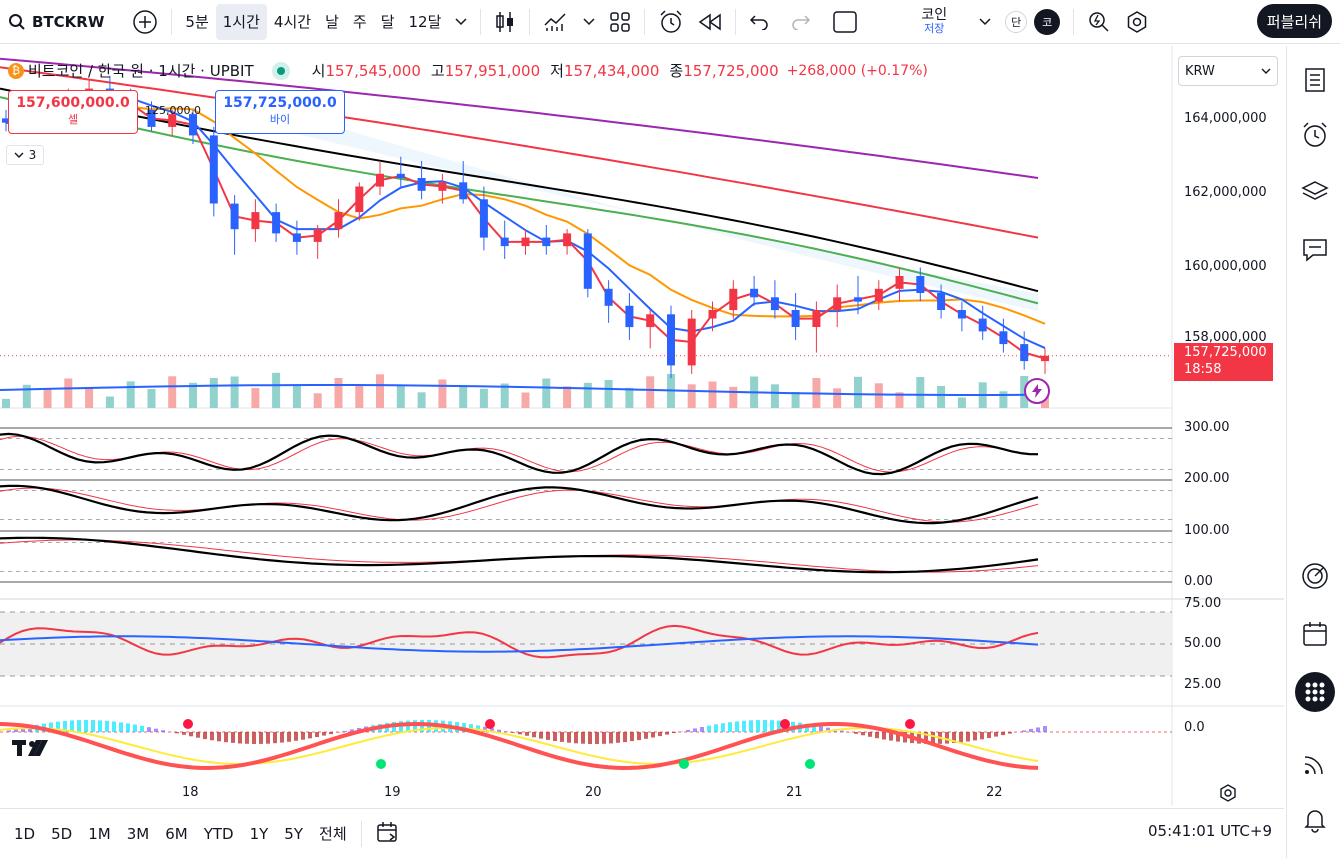 The width and height of the screenshot is (1340, 858). What do you see at coordinates (176, 833) in the screenshot?
I see `range-6m: 6M` at bounding box center [176, 833].